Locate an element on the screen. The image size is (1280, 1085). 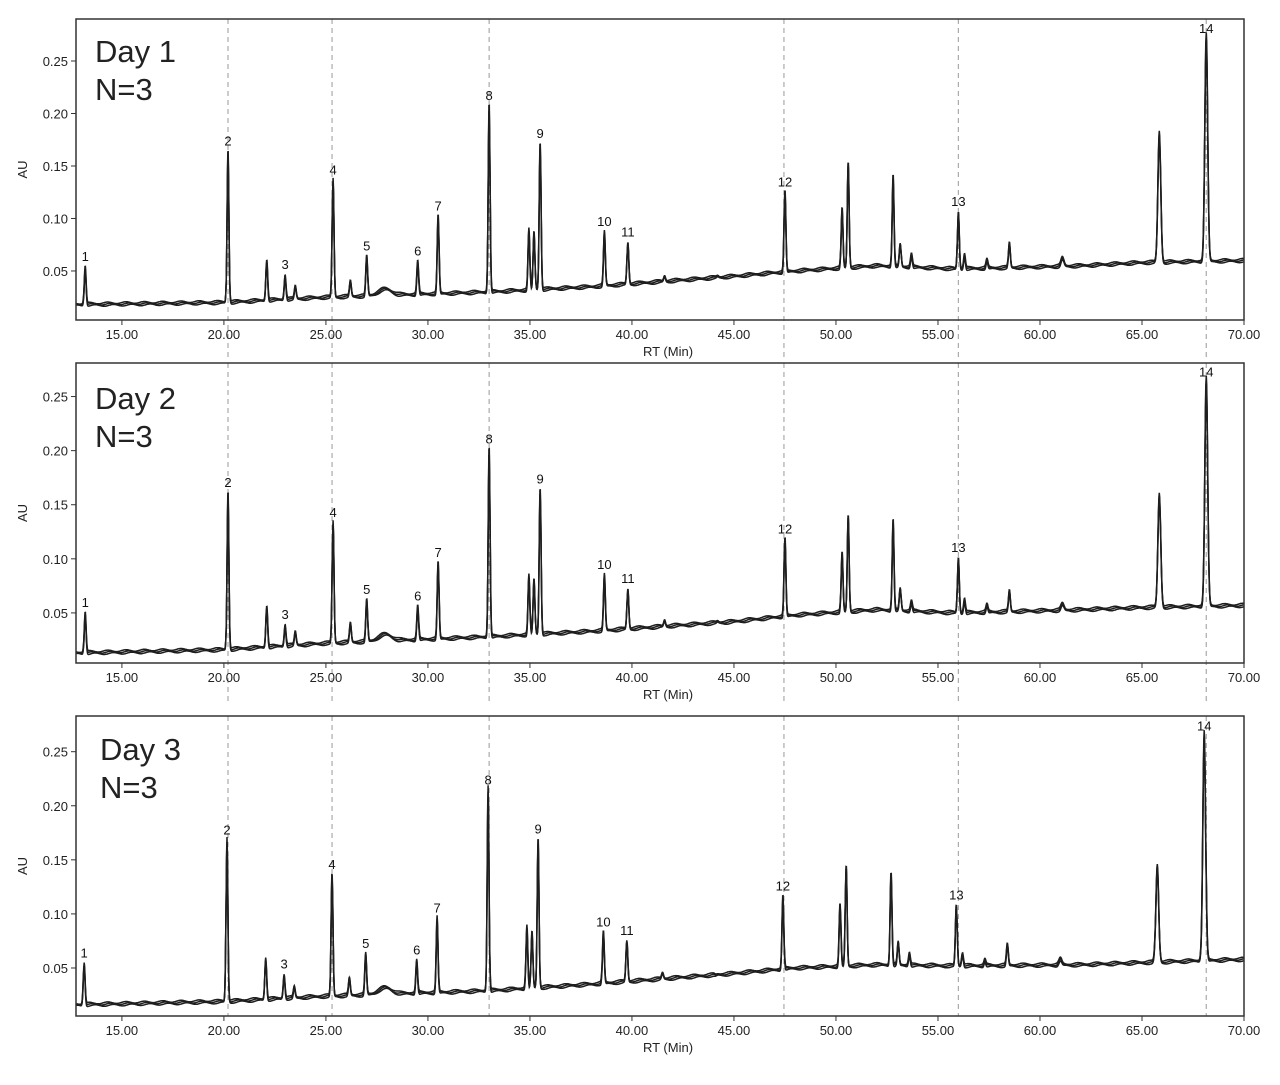
panel-title: Day 1 is located at coordinates (135, 51).